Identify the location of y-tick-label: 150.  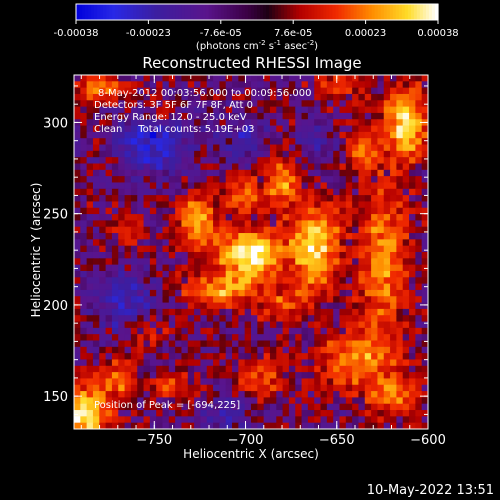
(55, 397).